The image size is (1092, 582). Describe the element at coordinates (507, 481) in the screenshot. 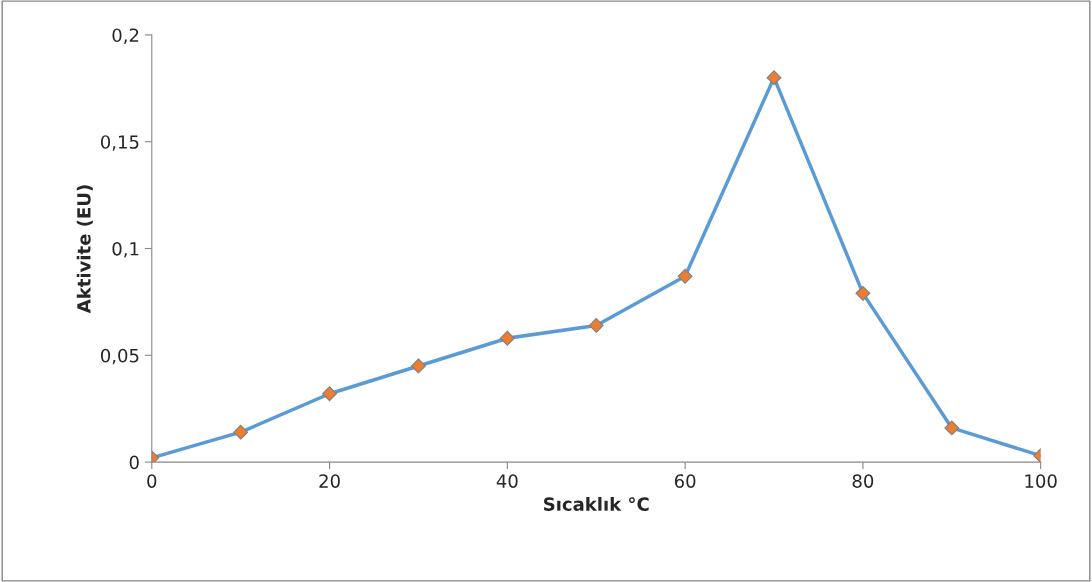

I see `x-tick-label: 40` at that location.